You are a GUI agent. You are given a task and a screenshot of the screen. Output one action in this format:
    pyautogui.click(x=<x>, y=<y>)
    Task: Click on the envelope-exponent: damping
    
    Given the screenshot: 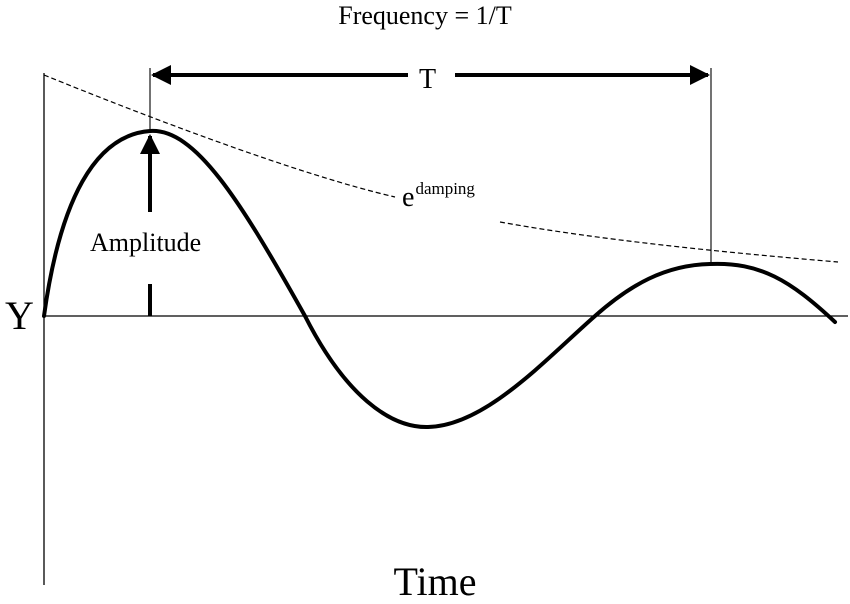 What is the action you would take?
    pyautogui.click(x=445, y=188)
    